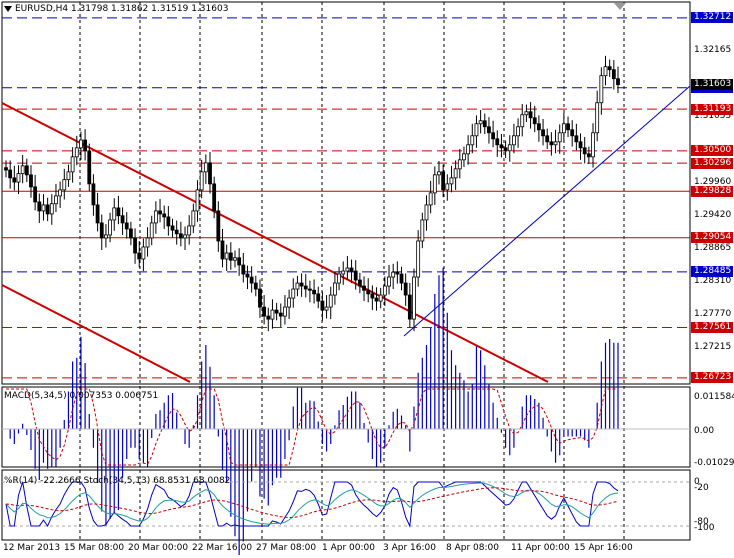 Image resolution: width=734 pixels, height=558 pixels. I want to click on time-axis-label: 15 Apr 16:00, so click(603, 548).